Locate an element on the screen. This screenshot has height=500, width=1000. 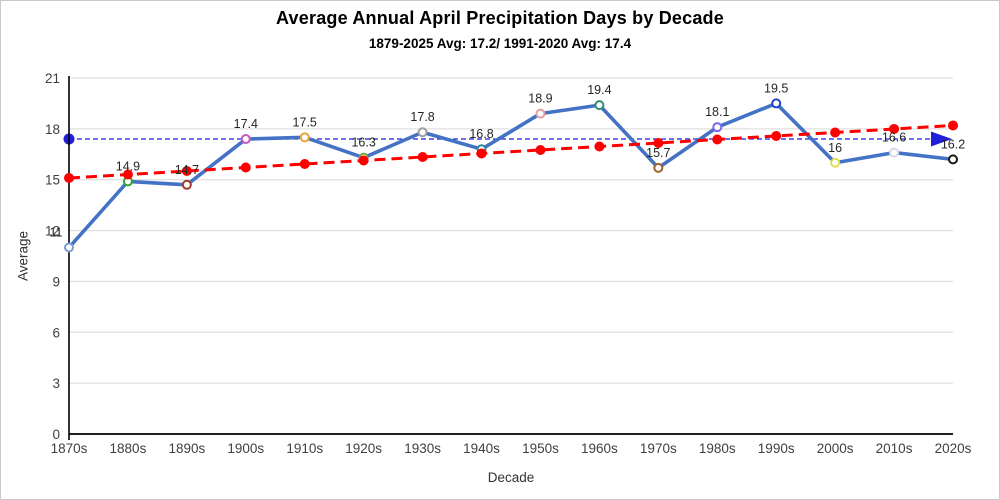
data-label: 15.7 is located at coordinates (658, 153).